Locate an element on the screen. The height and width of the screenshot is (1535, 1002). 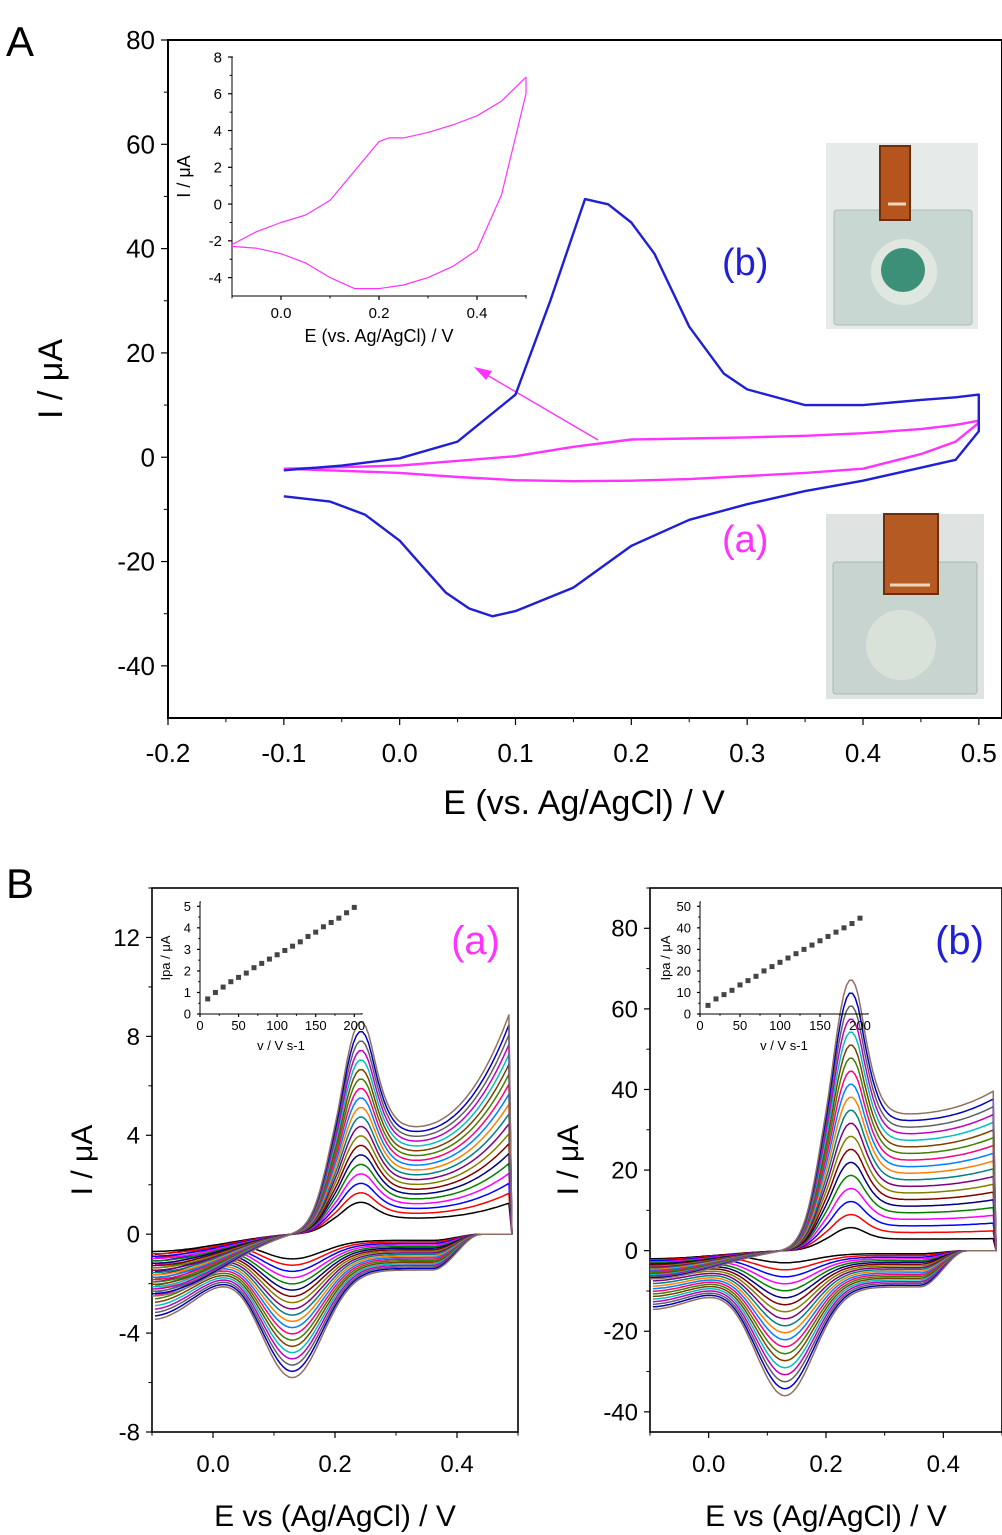
y-tick-label: 6 is located at coordinates (218, 94).